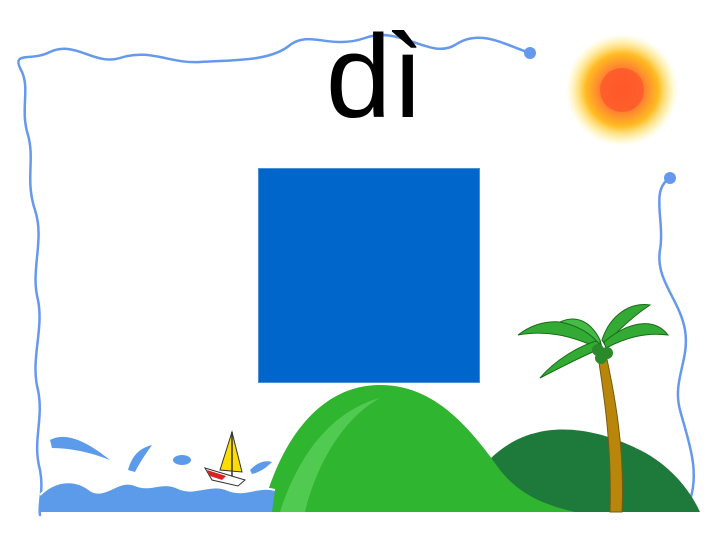 The width and height of the screenshot is (720, 540). Describe the element at coordinates (622, 90) in the screenshot. I see `sun-icon` at that location.